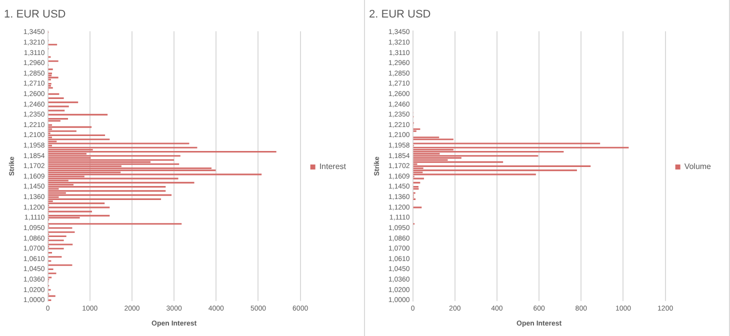 The height and width of the screenshot is (336, 730). I want to click on legend-label: Interest, so click(333, 167).